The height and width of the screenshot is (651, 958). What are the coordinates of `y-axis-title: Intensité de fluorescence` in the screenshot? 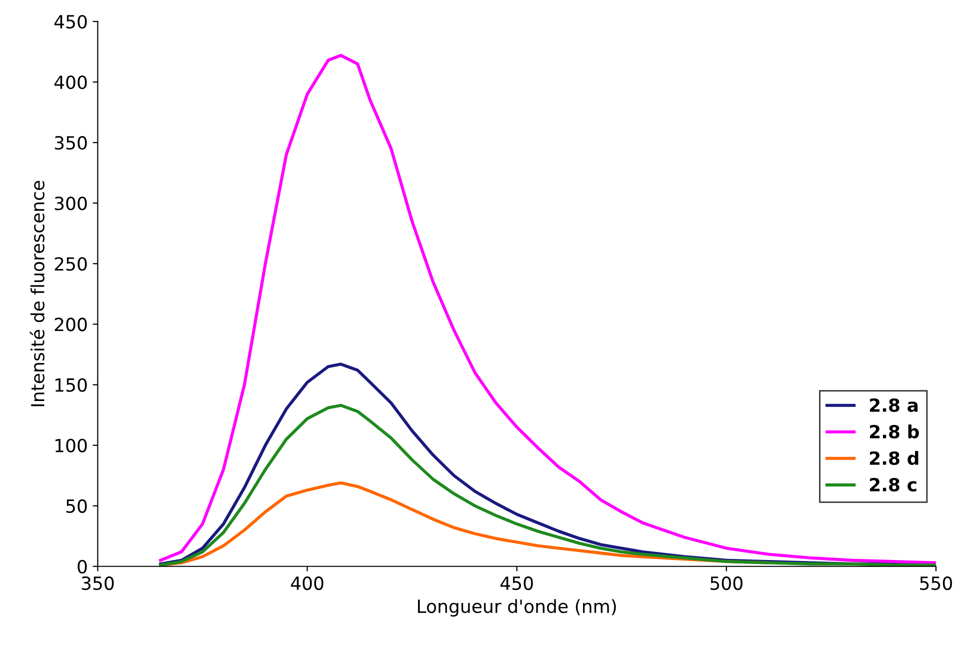 It's located at (37, 293).